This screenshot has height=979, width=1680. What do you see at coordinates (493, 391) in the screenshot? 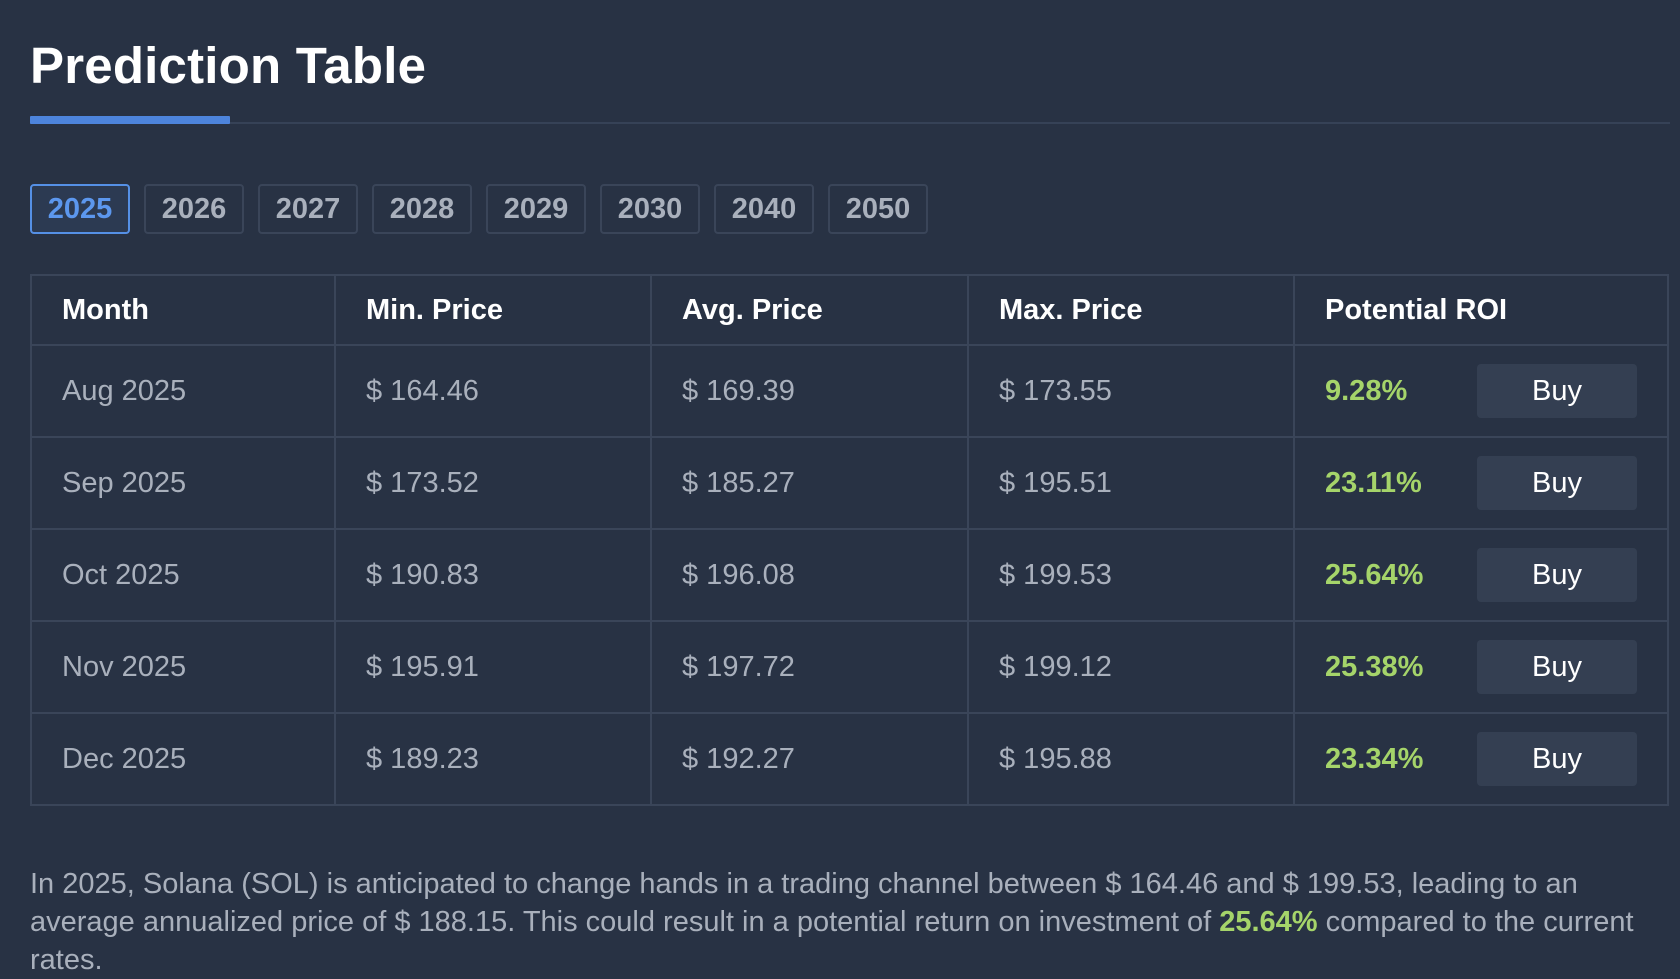
I see `cell-min-price: $ 164.46` at bounding box center [493, 391].